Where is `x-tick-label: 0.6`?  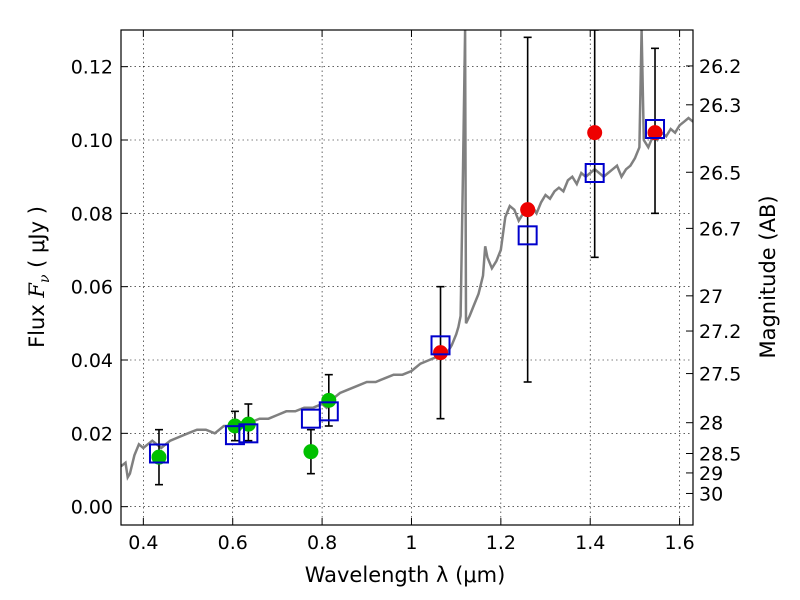 x-tick-label: 0.6 is located at coordinates (233, 543).